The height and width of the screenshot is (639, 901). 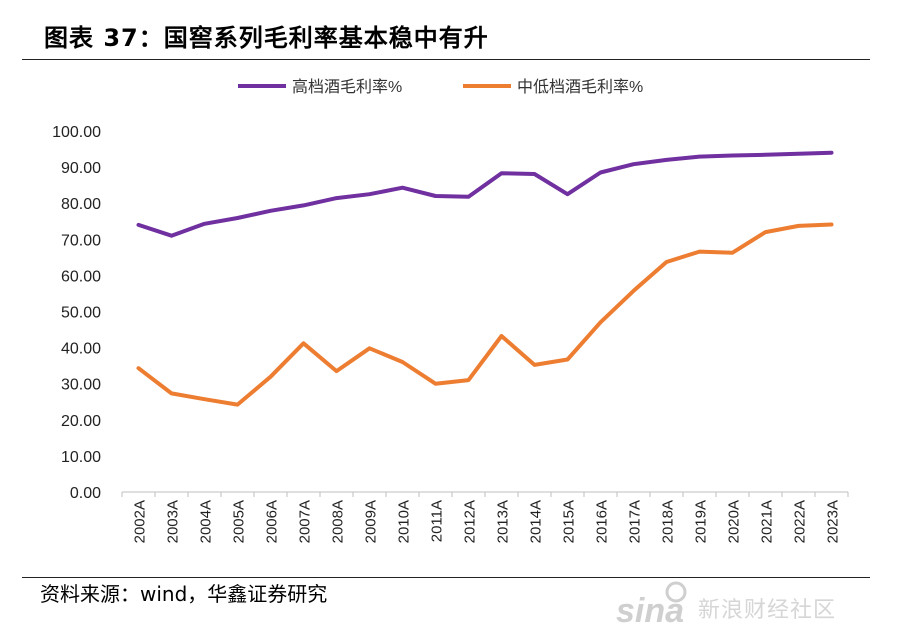 I want to click on x-tick-label: 2016A, so click(x=602, y=521).